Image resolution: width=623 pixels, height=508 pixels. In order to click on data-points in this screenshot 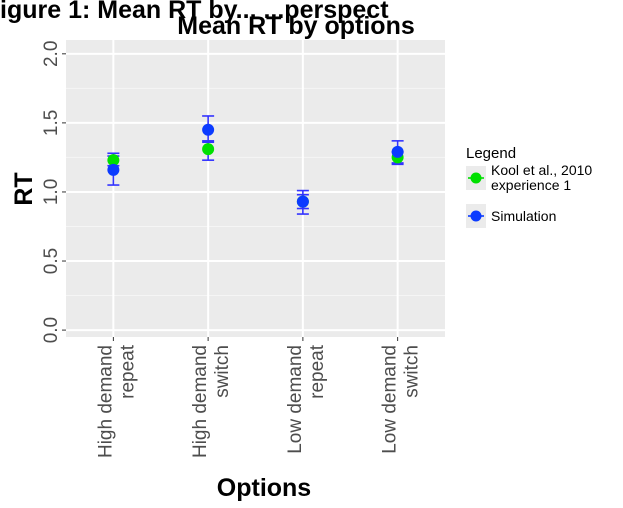, I will do `click(255, 165)`.